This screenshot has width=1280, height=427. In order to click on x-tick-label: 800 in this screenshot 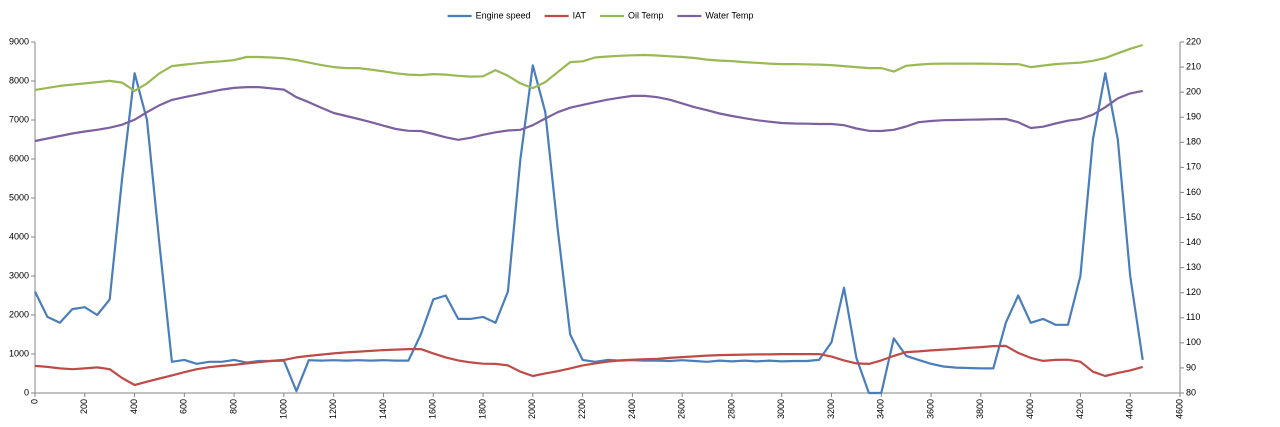, I will do `click(234, 406)`.